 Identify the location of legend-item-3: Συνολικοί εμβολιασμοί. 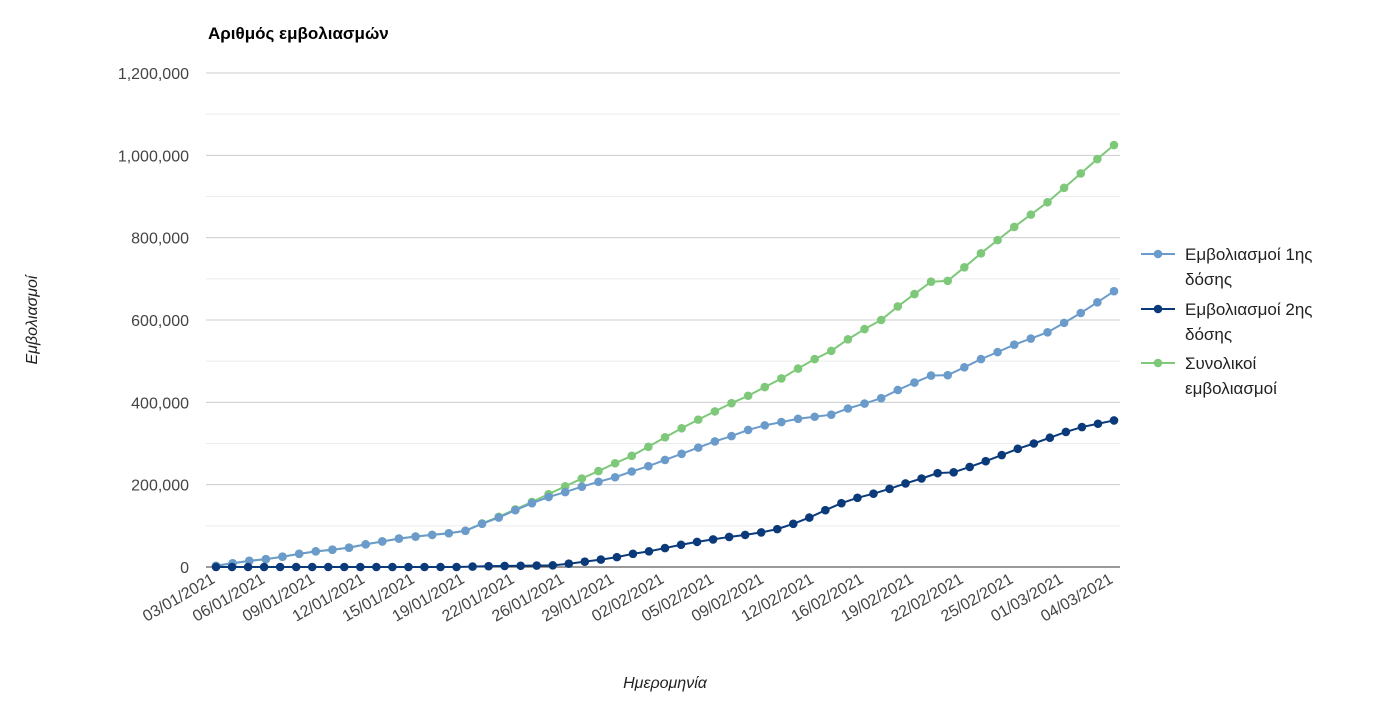
(1209, 376).